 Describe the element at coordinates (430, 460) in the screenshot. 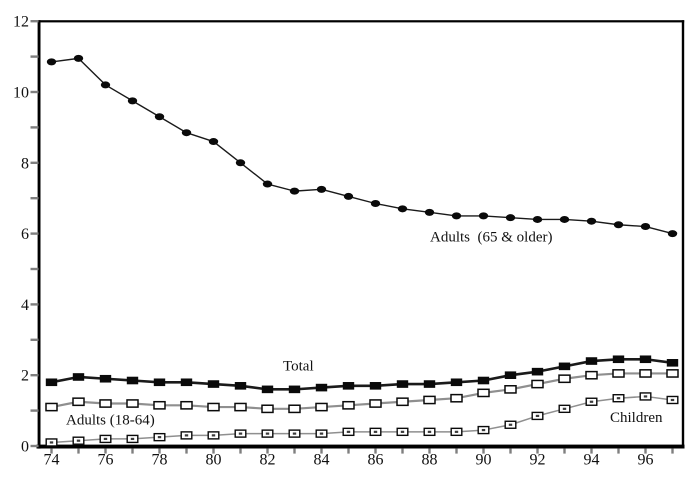

I see `x-tick-label: 88` at that location.